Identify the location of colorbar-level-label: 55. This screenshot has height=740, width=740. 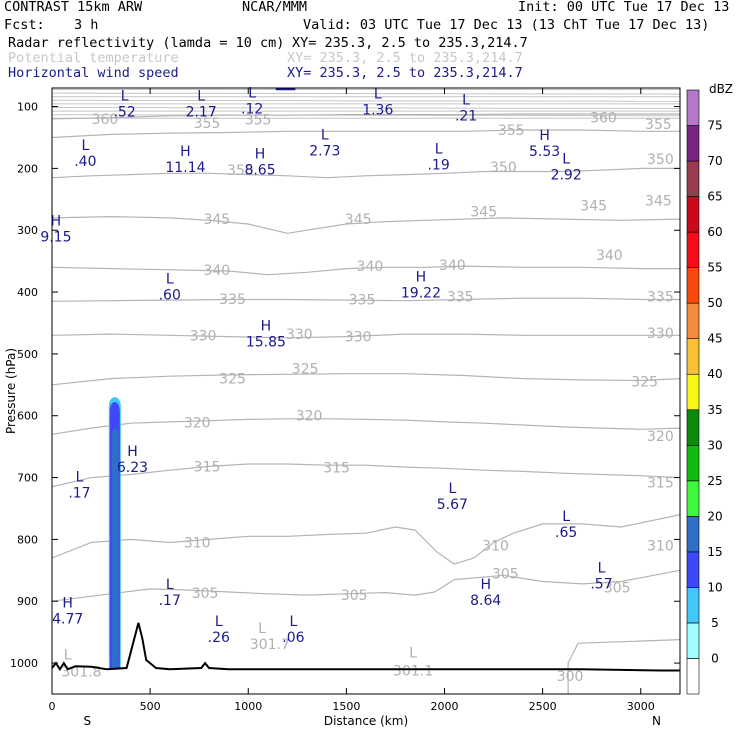
(714, 268).